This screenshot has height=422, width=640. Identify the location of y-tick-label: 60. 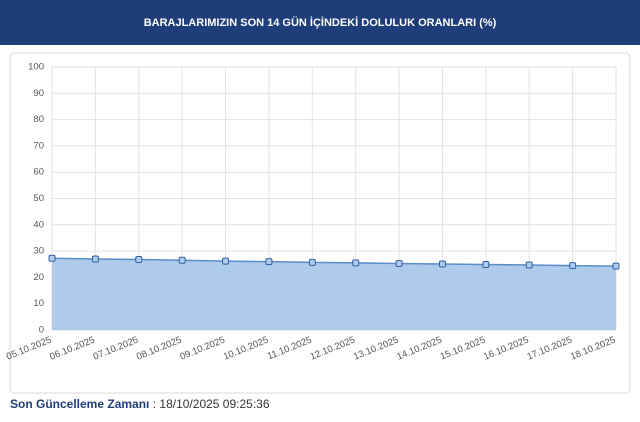
(38, 172).